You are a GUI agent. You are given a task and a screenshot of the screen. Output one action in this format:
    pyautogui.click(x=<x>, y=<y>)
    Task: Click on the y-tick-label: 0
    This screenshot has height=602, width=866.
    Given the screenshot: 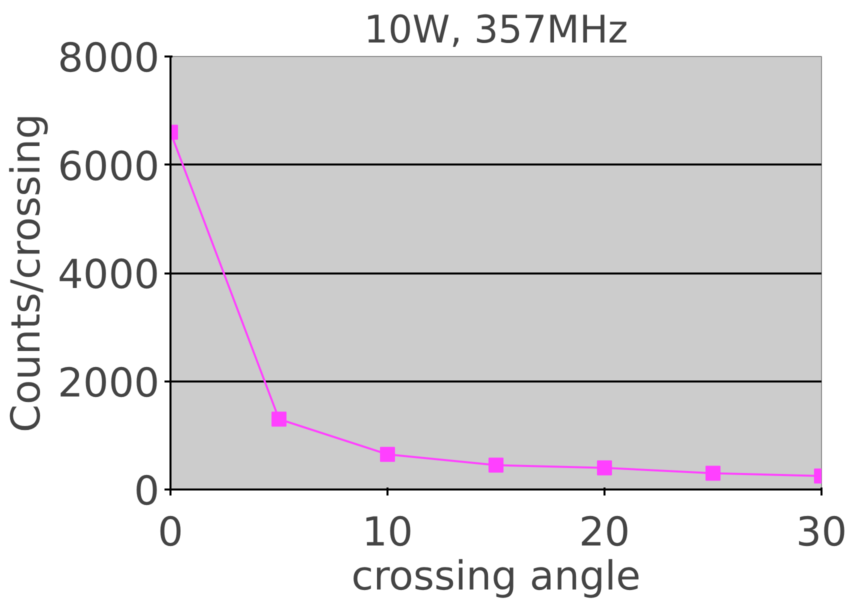 What is the action you would take?
    pyautogui.click(x=147, y=491)
    